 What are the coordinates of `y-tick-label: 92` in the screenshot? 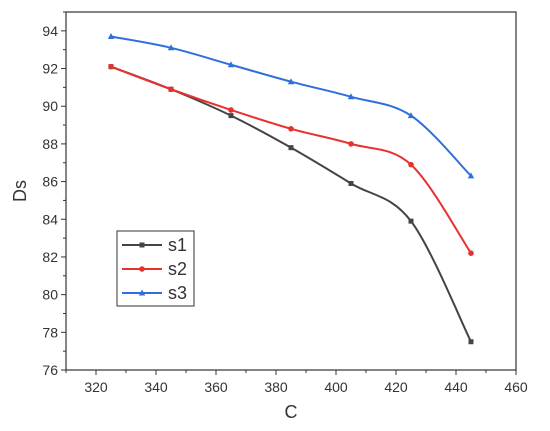 It's located at (50, 69).